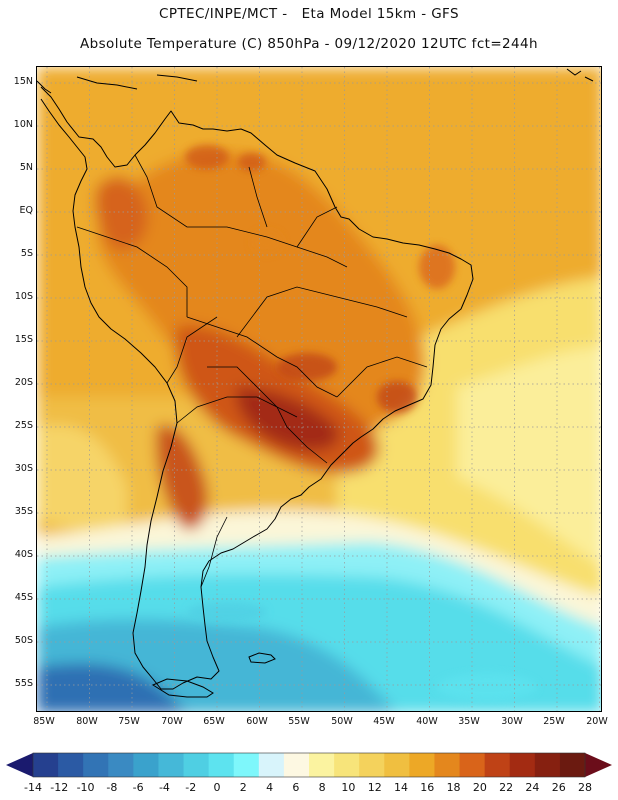 The width and height of the screenshot is (618, 800). What do you see at coordinates (299, 721) in the screenshot?
I see `lon-label: 55W` at bounding box center [299, 721].